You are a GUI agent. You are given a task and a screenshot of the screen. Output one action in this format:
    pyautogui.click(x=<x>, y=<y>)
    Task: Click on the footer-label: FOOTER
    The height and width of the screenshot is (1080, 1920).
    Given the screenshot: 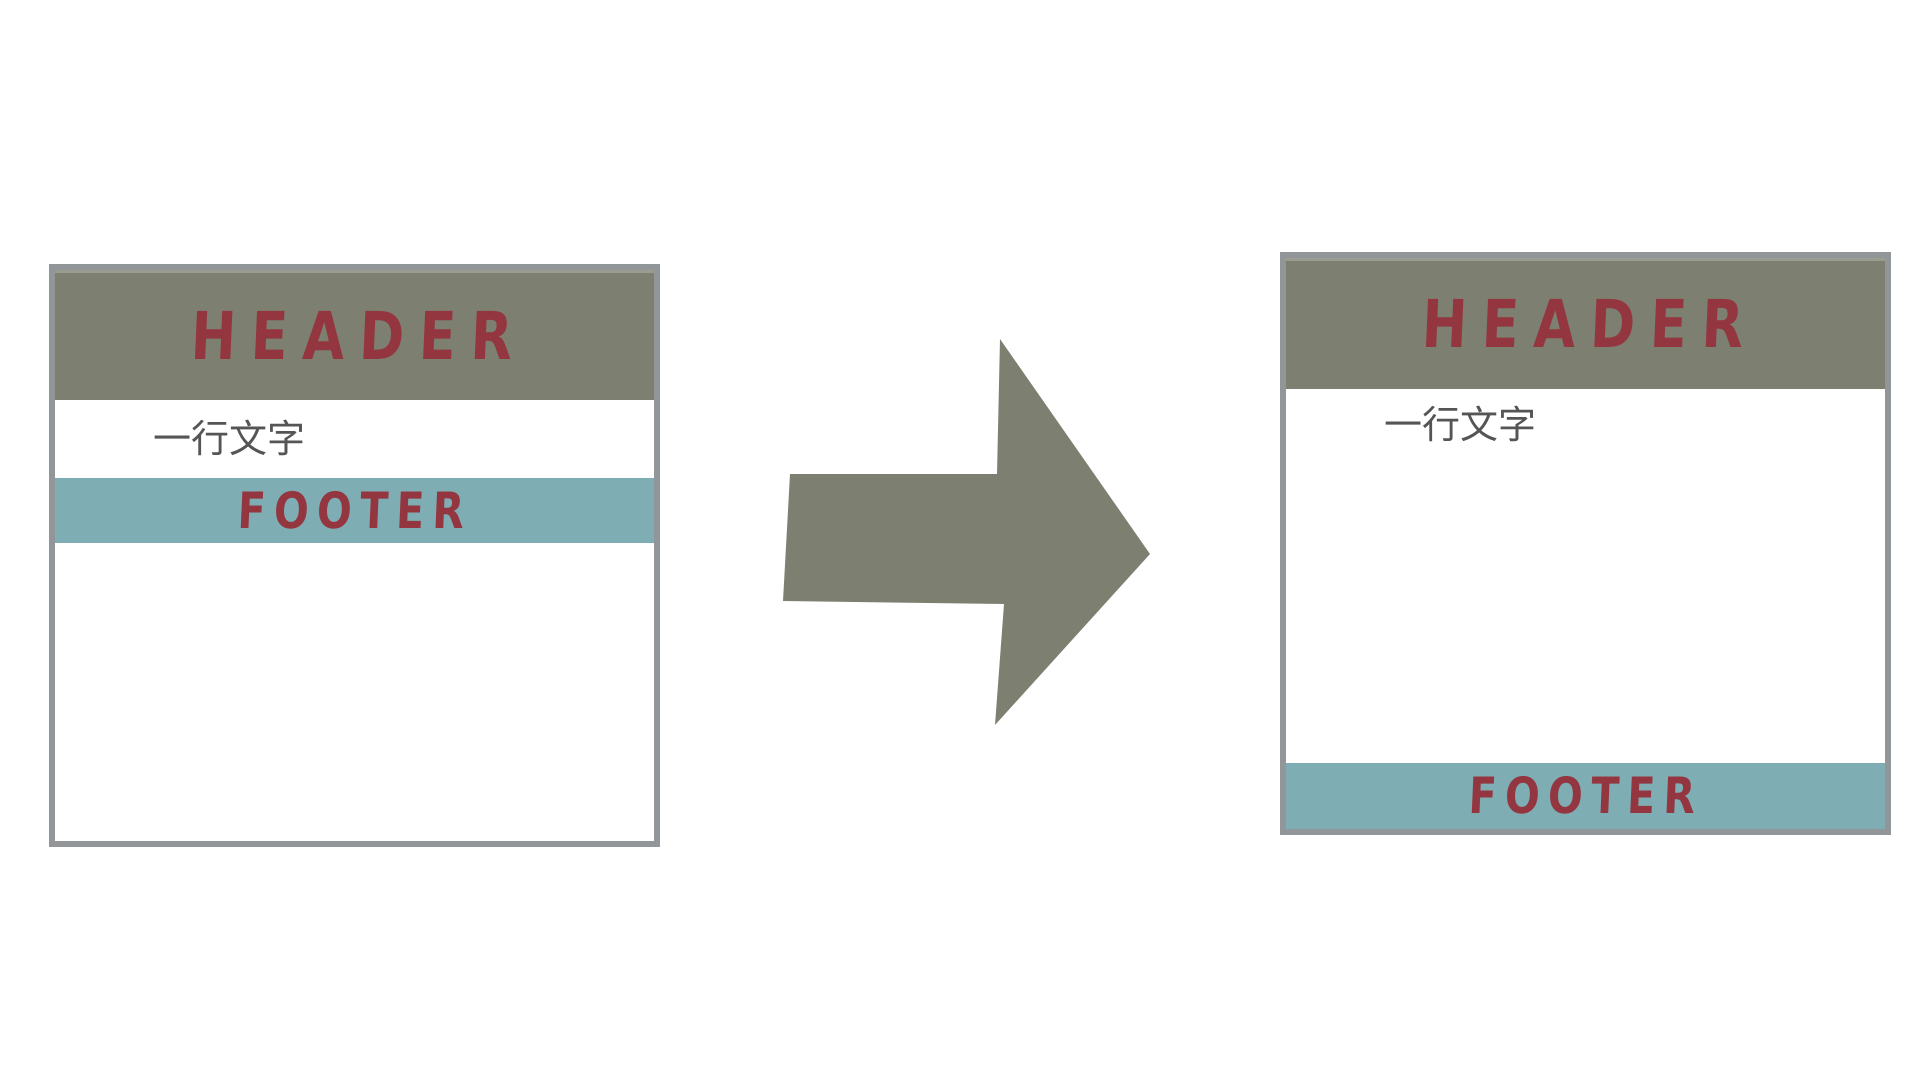 What is the action you would take?
    pyautogui.click(x=1585, y=796)
    